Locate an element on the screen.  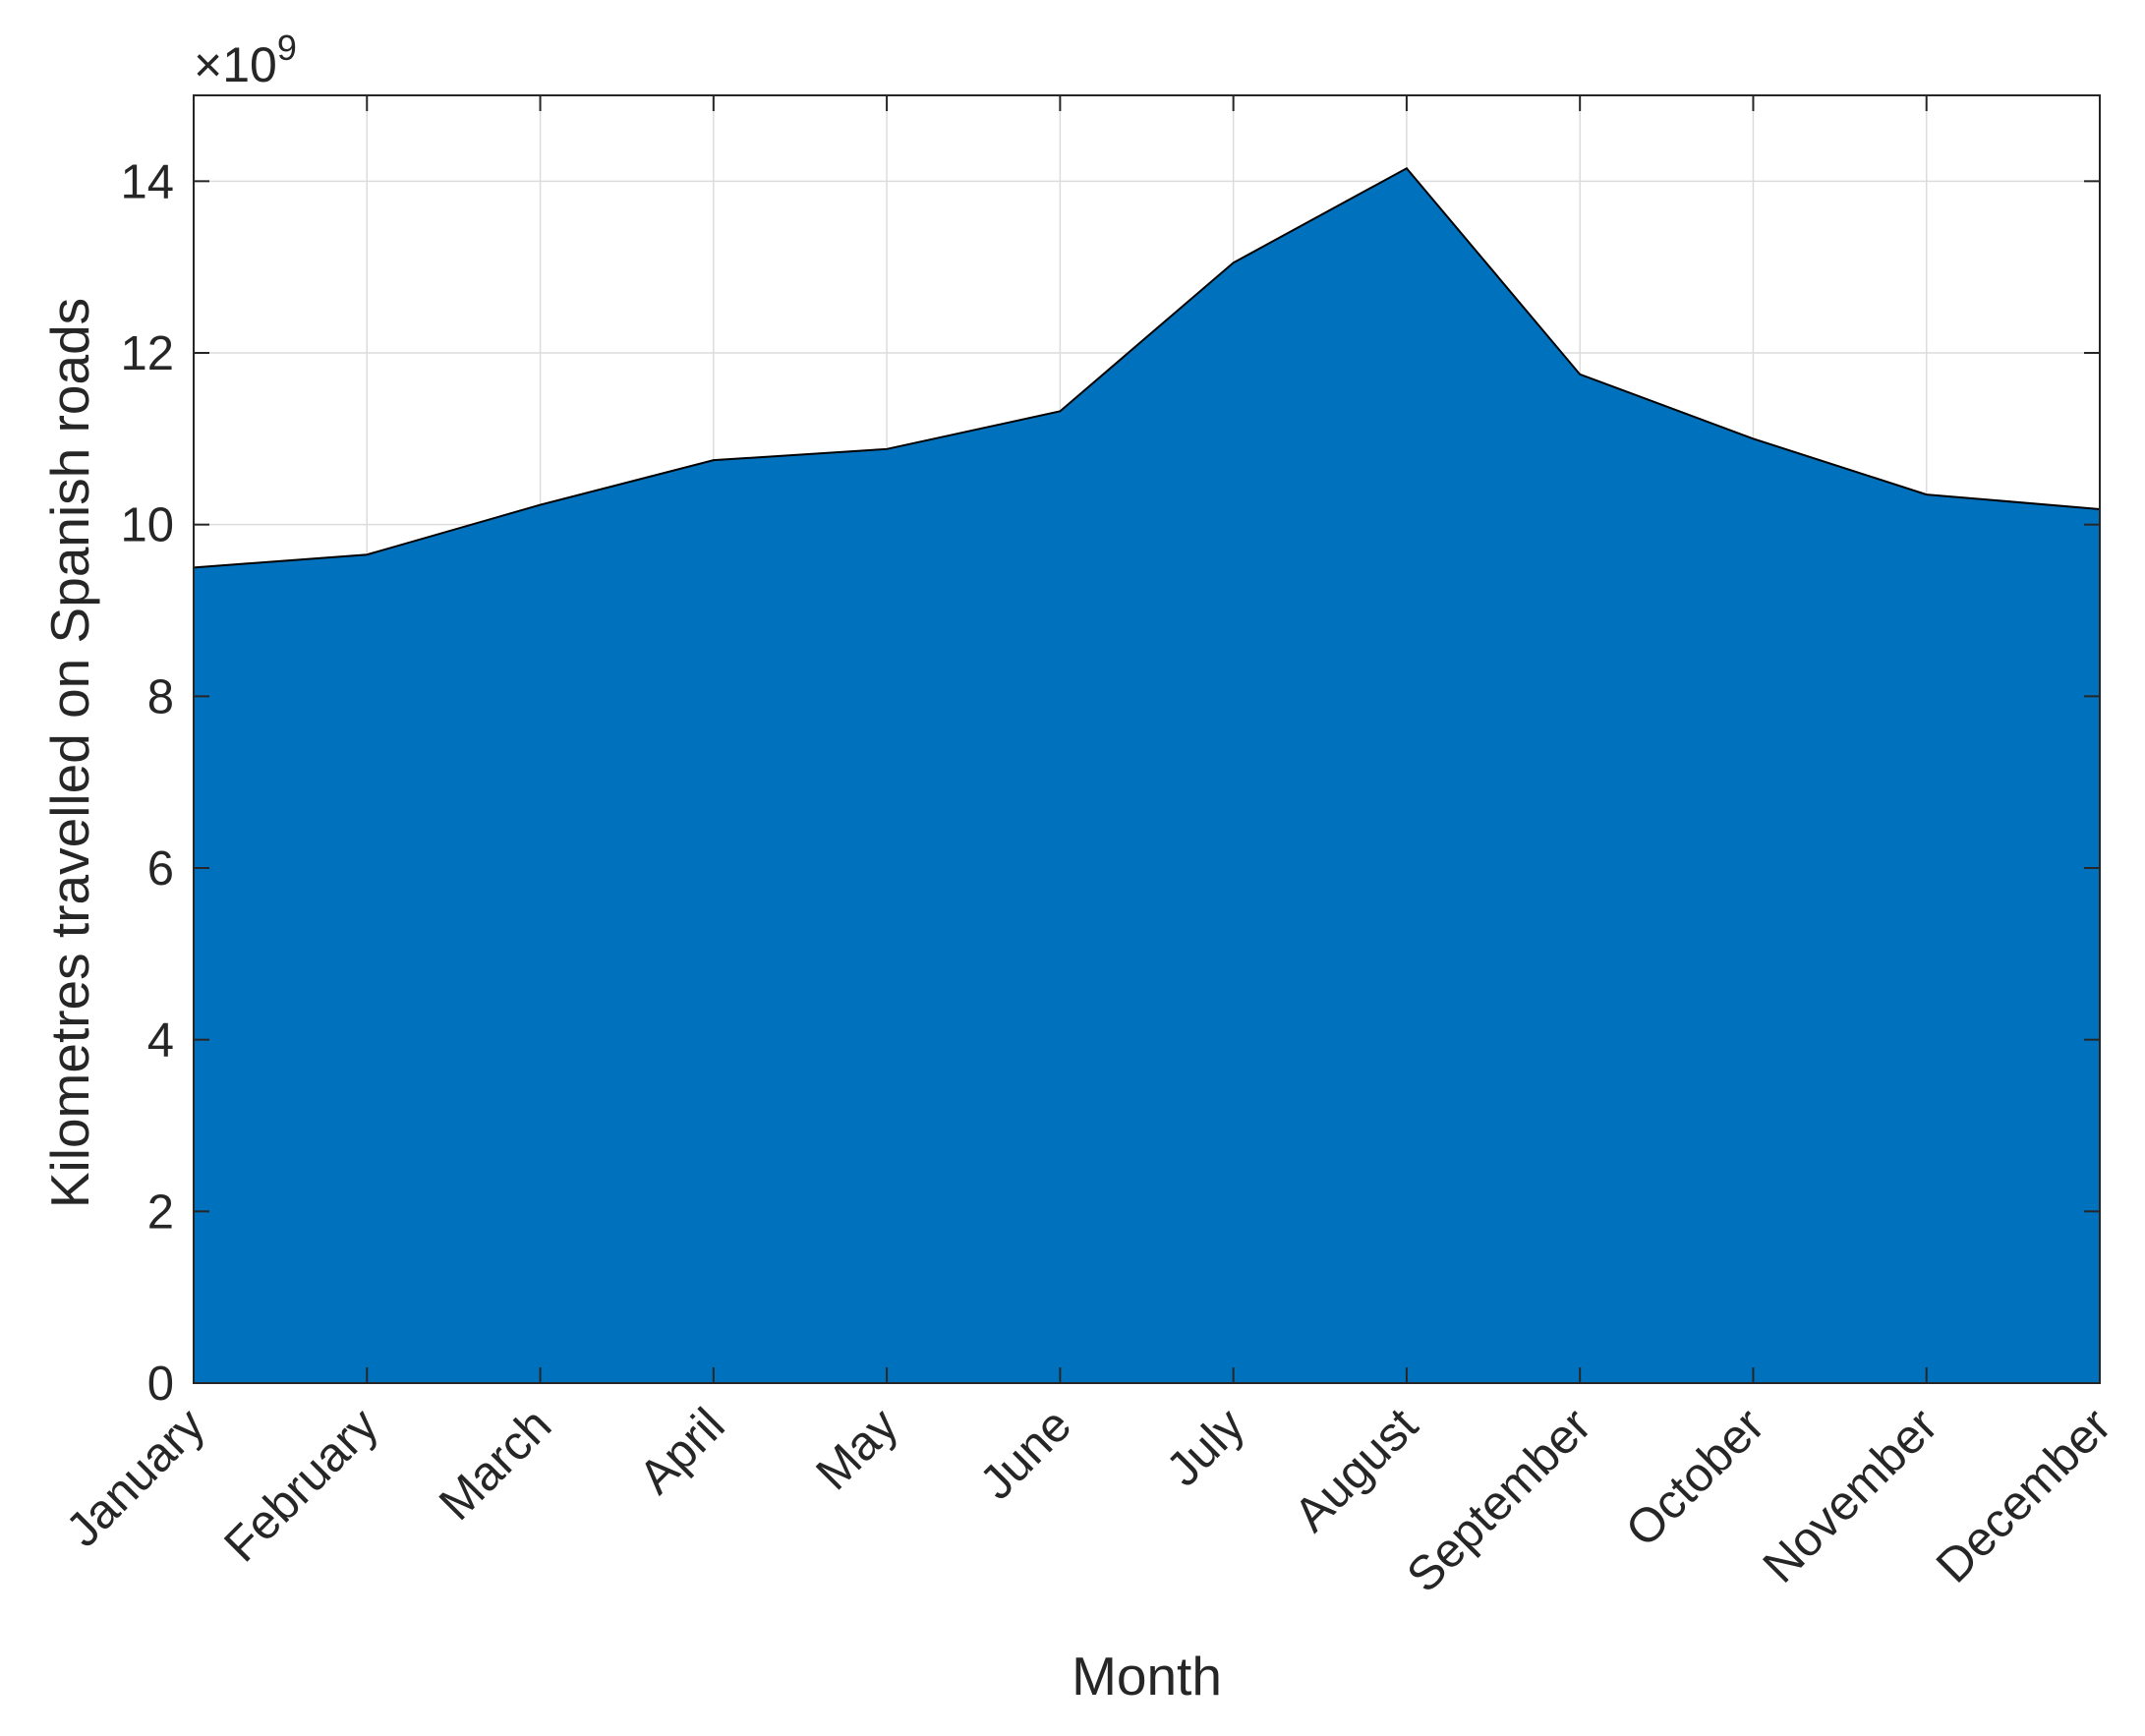
y-tick-label: 6 is located at coordinates (160, 869).